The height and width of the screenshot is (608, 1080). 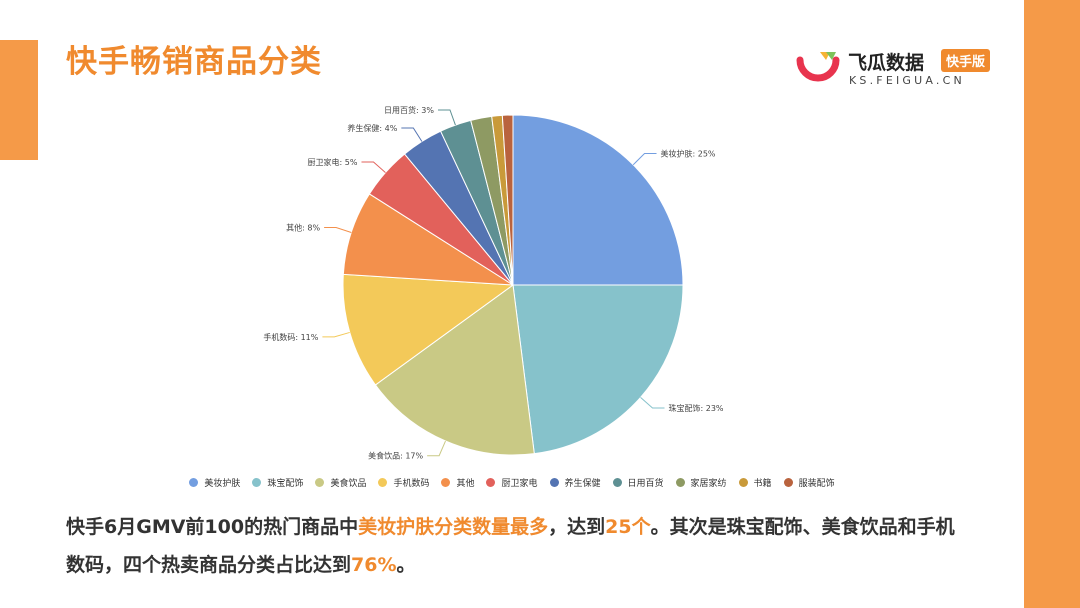 I want to click on legend-label-10: 服装配饰, so click(x=816, y=484).